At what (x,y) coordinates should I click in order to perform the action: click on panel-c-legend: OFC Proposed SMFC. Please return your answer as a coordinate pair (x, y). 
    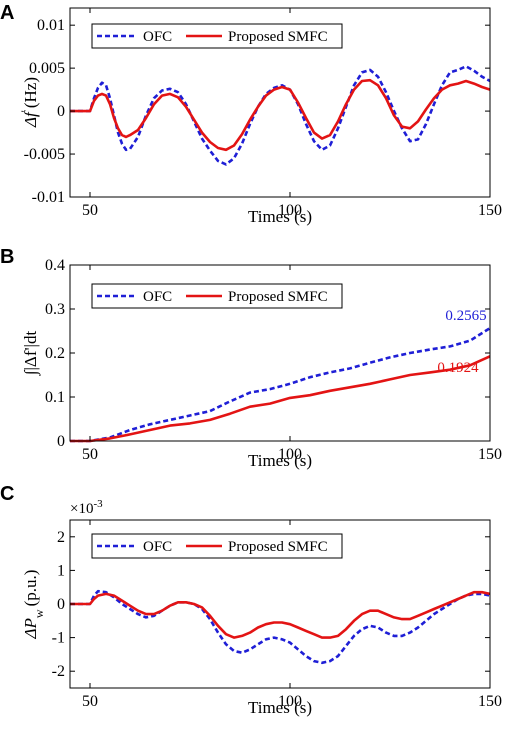
    Looking at the image, I should click on (217, 546).